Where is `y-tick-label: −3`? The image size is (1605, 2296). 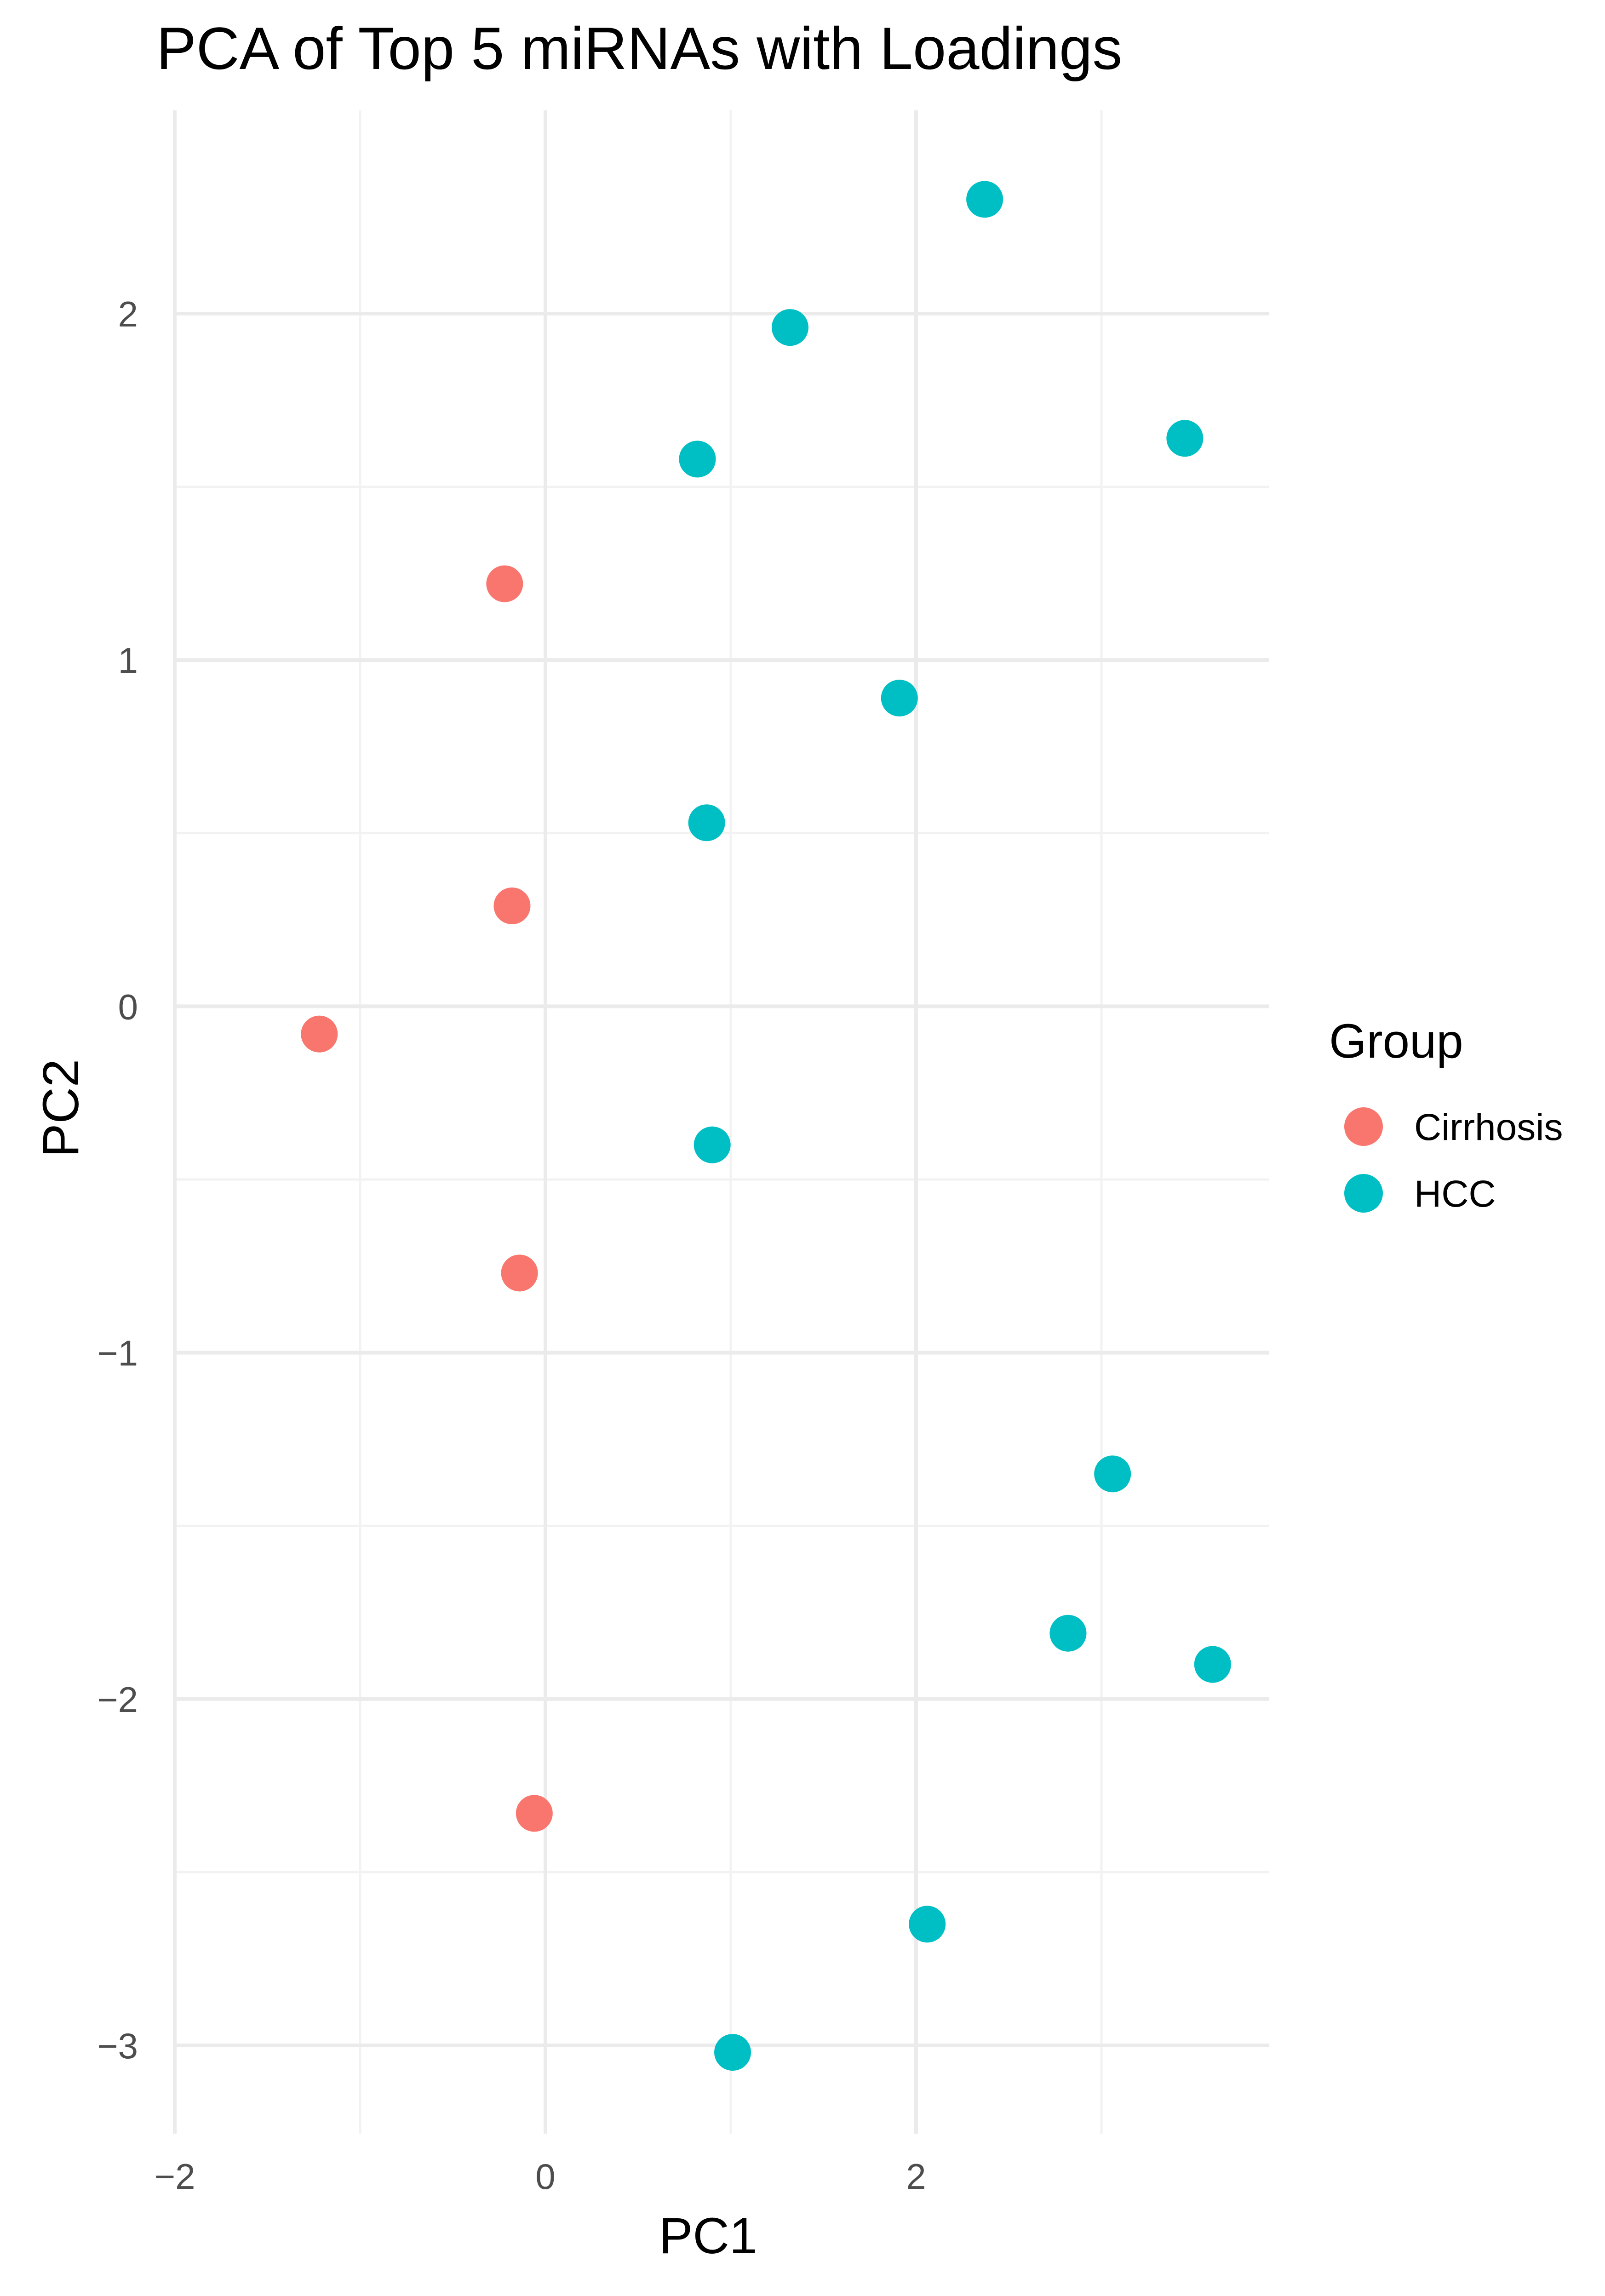
y-tick-label: −3 is located at coordinates (118, 2046).